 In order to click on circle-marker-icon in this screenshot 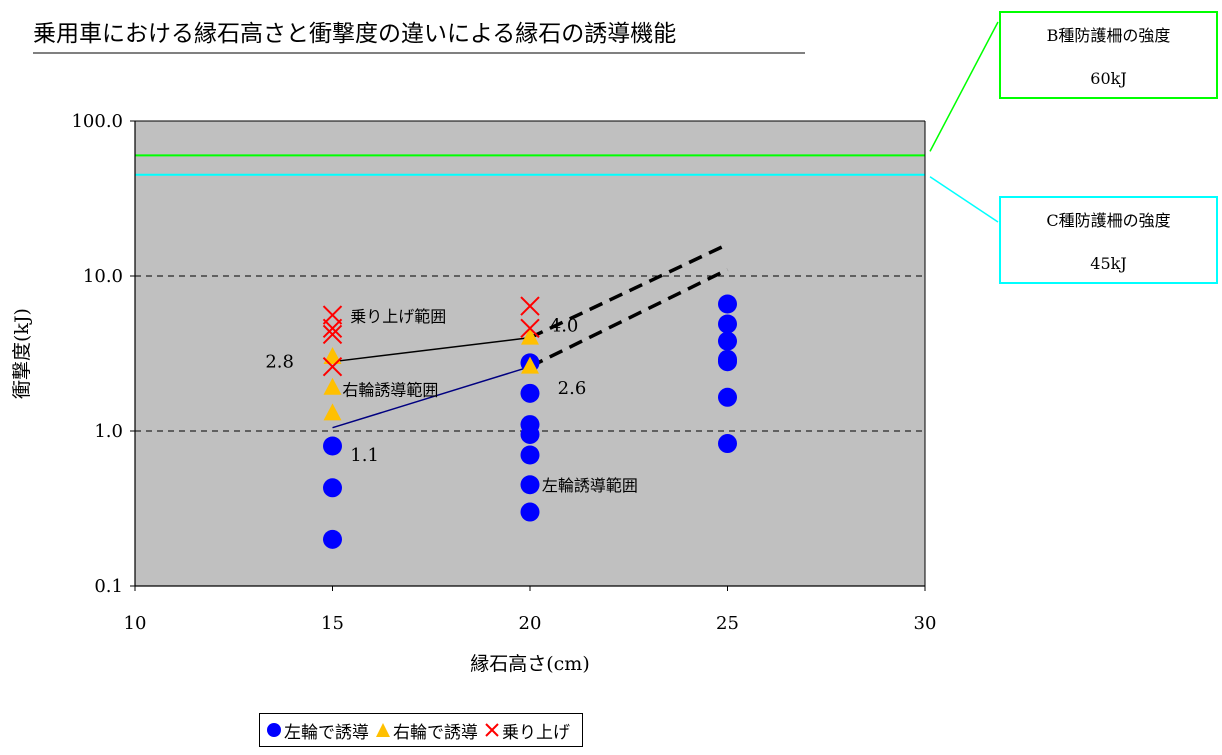, I will do `click(274, 730)`.